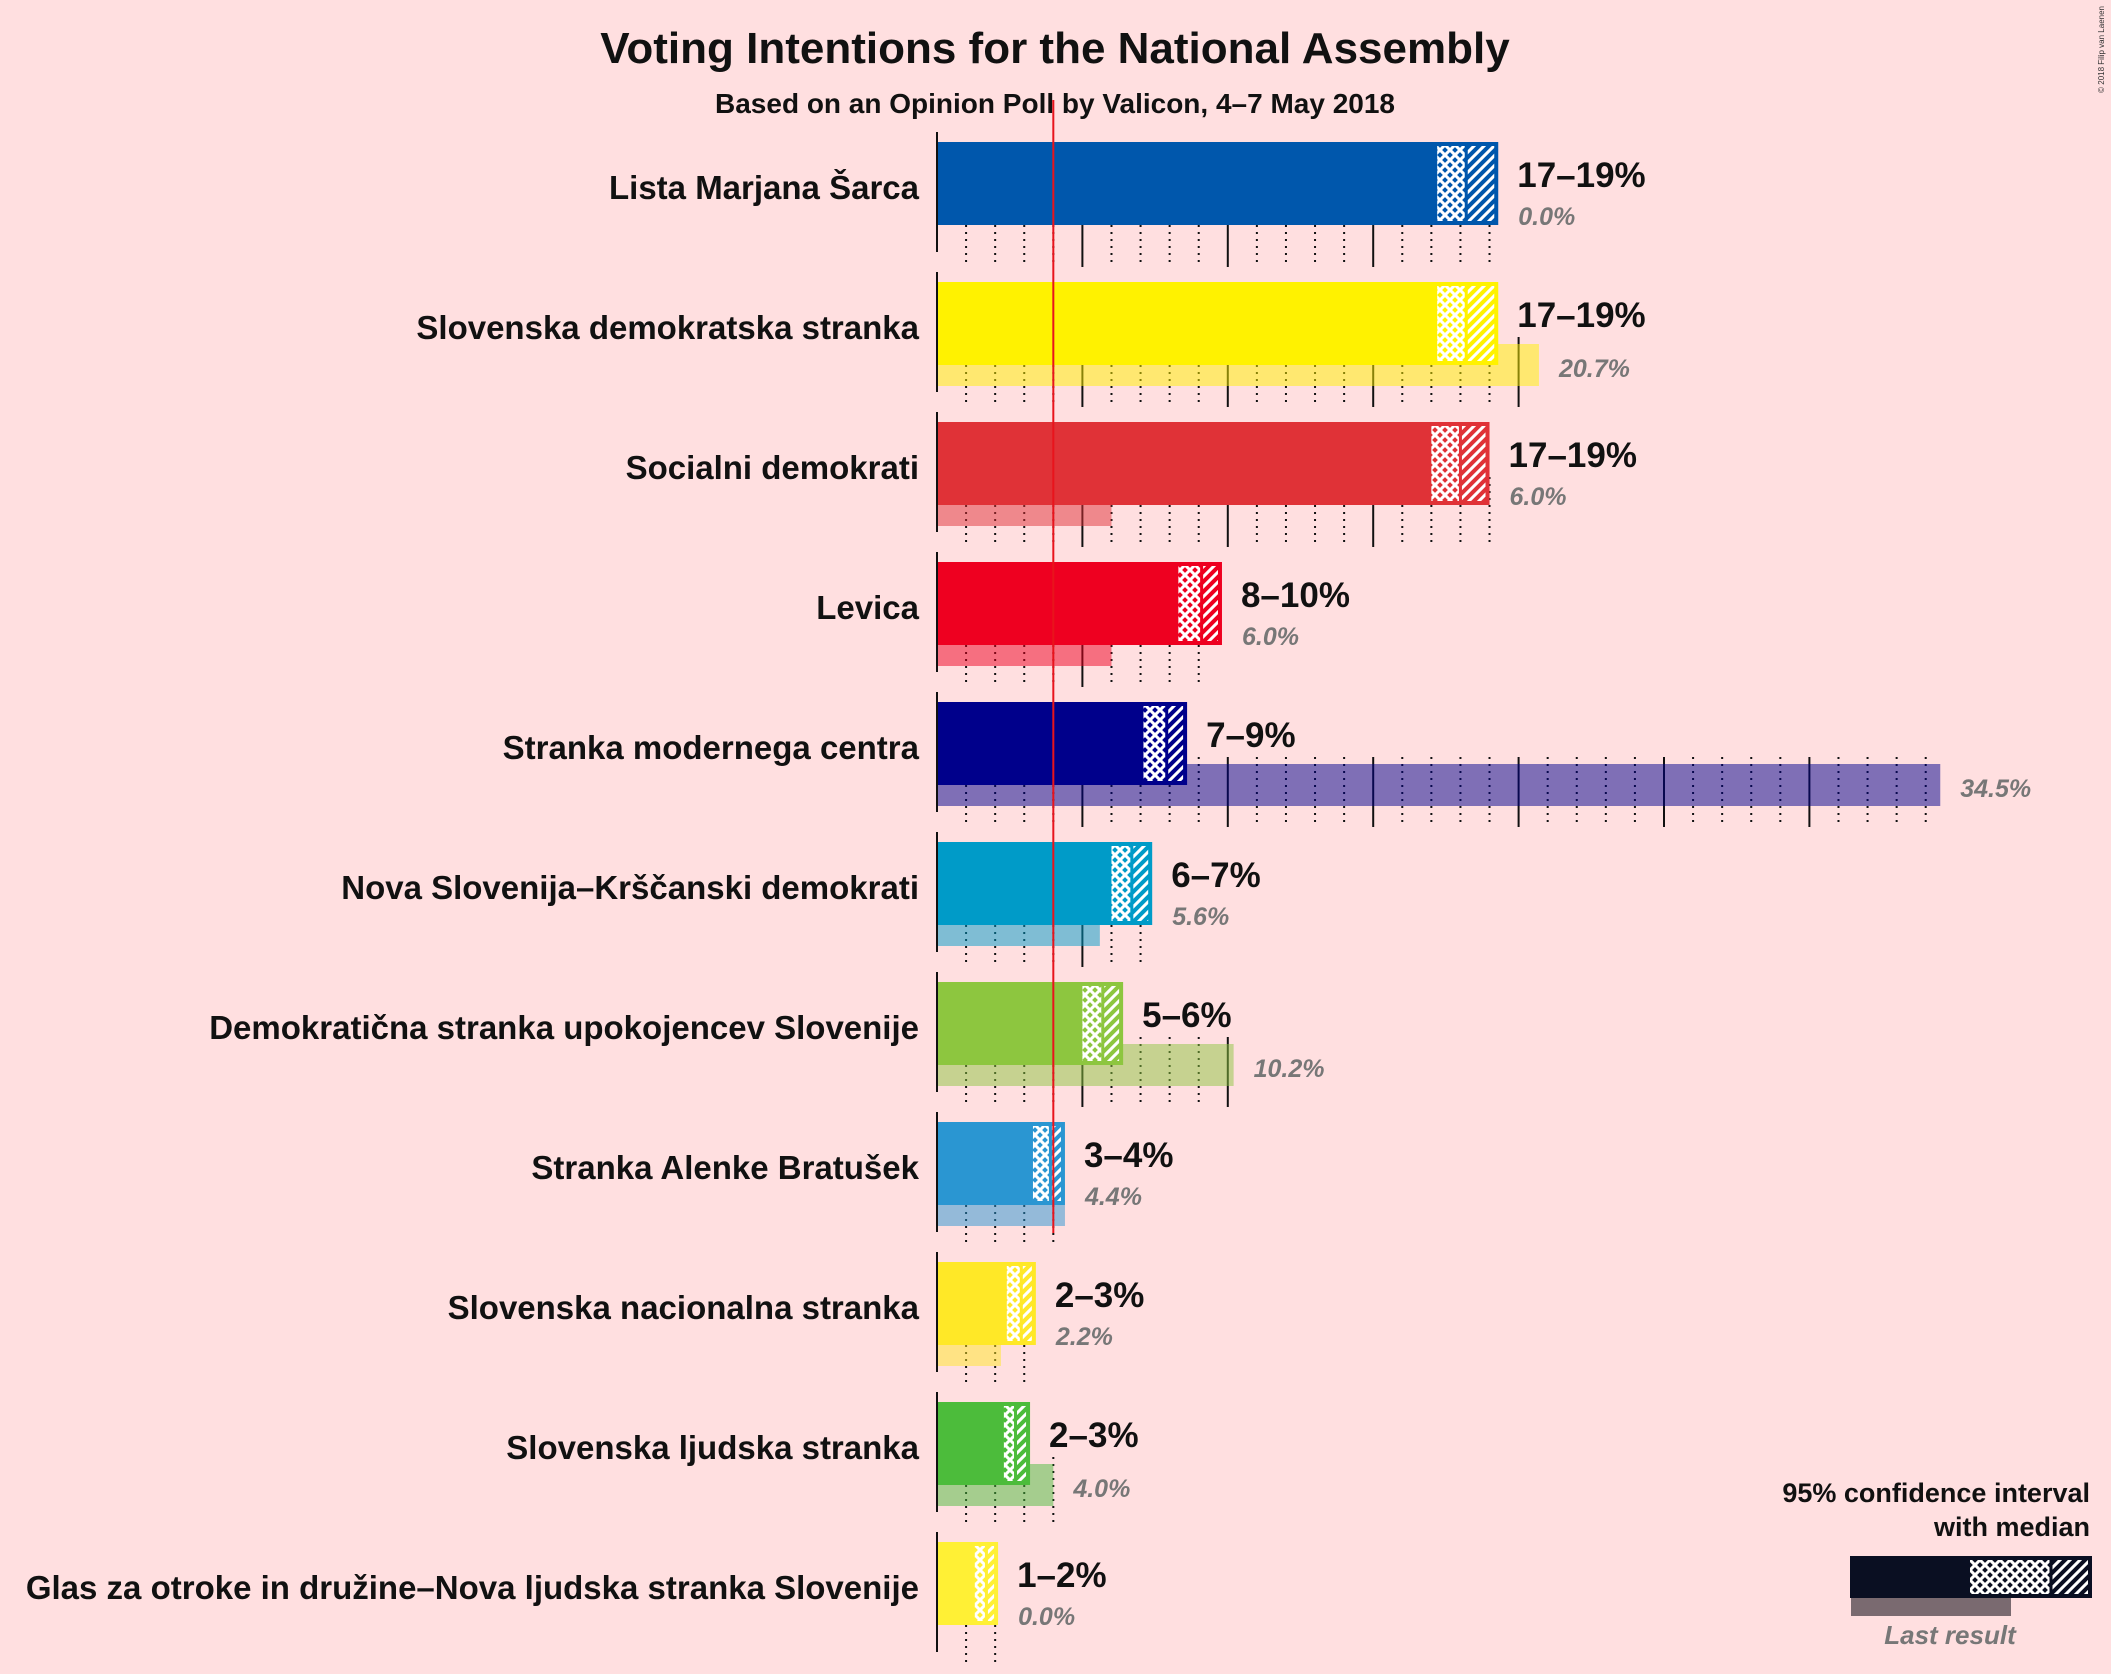 This screenshot has height=1674, width=2111. I want to click on range-label: 3–4%, so click(1129, 1155).